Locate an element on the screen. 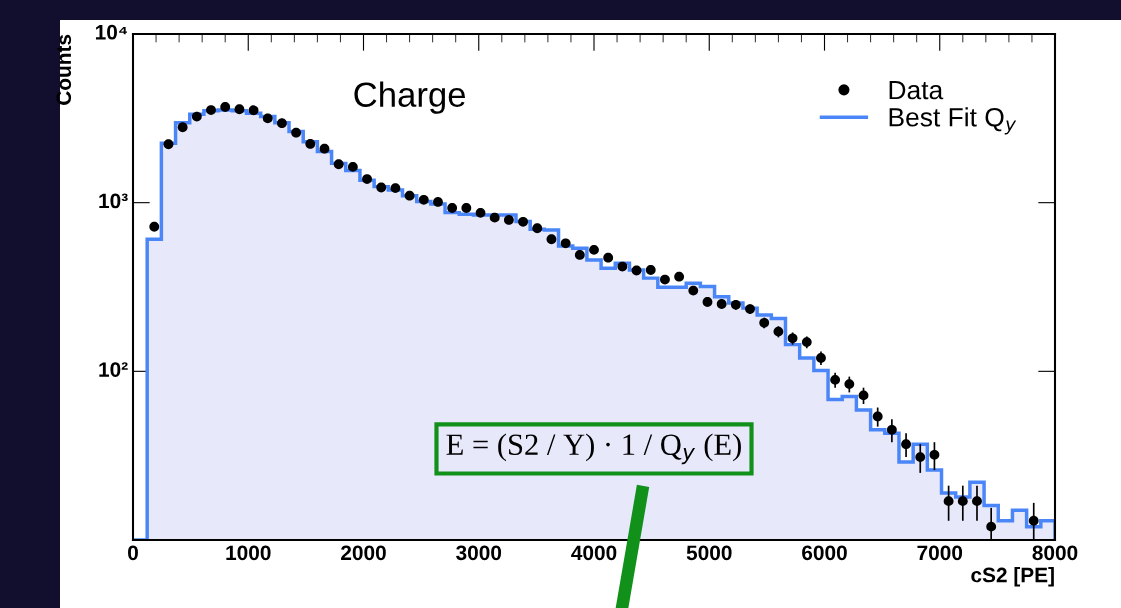 The height and width of the screenshot is (608, 1121). x-tick-label: 6000 is located at coordinates (824, 553).